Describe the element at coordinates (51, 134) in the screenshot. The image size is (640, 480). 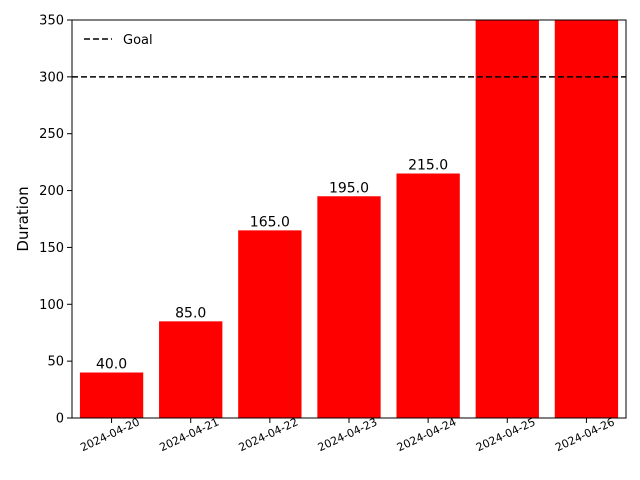
I see `y-tick-label: 250` at that location.